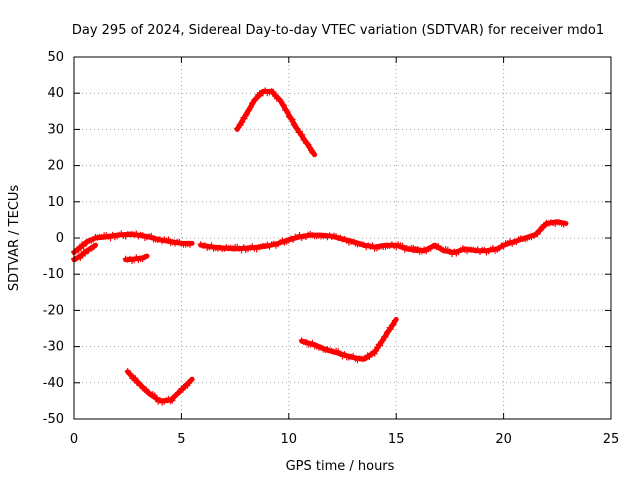 Image resolution: width=640 pixels, height=480 pixels. Describe the element at coordinates (55, 93) in the screenshot. I see `y-tick-label: 40` at that location.